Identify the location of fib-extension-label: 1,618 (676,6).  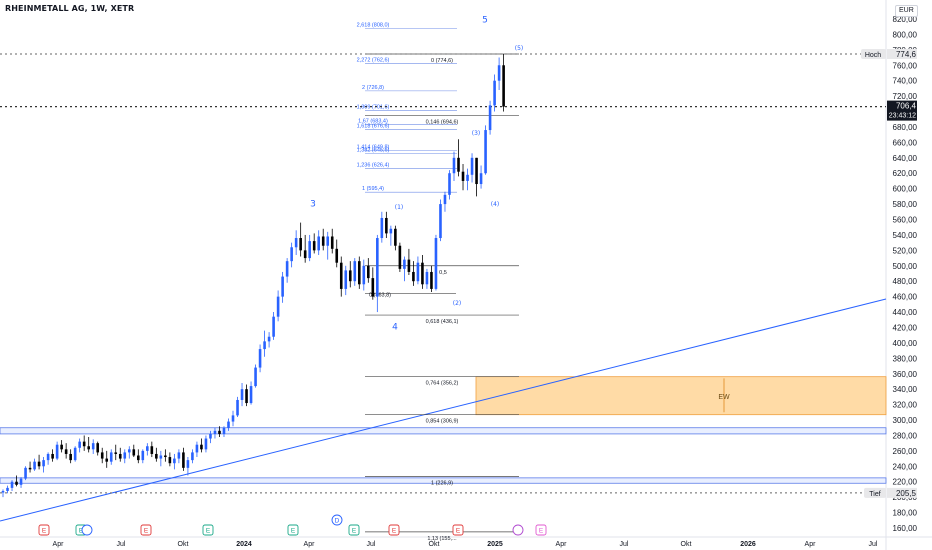
(373, 127).